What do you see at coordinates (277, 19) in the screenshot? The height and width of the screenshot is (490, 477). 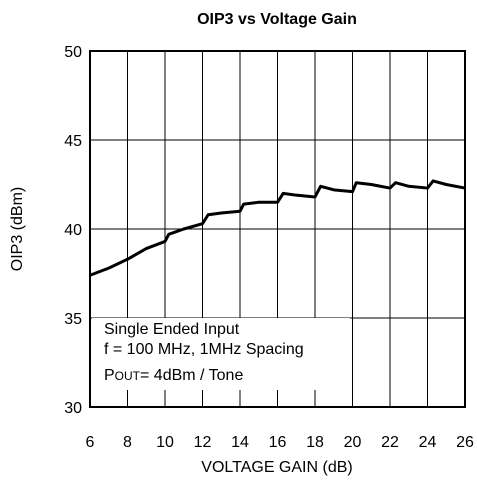 I see `chart-title: OIP3 vs Voltage Gain` at bounding box center [277, 19].